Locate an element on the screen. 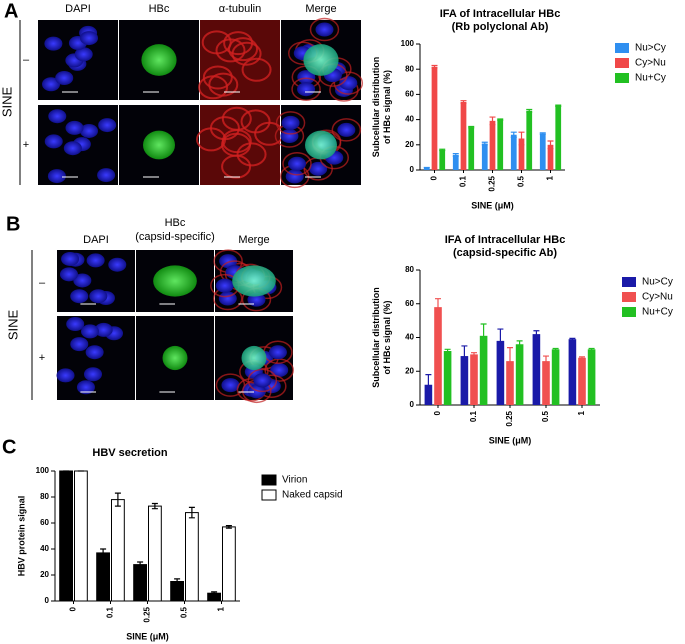 The height and width of the screenshot is (644, 685). column-header: Merge is located at coordinates (320, 9).